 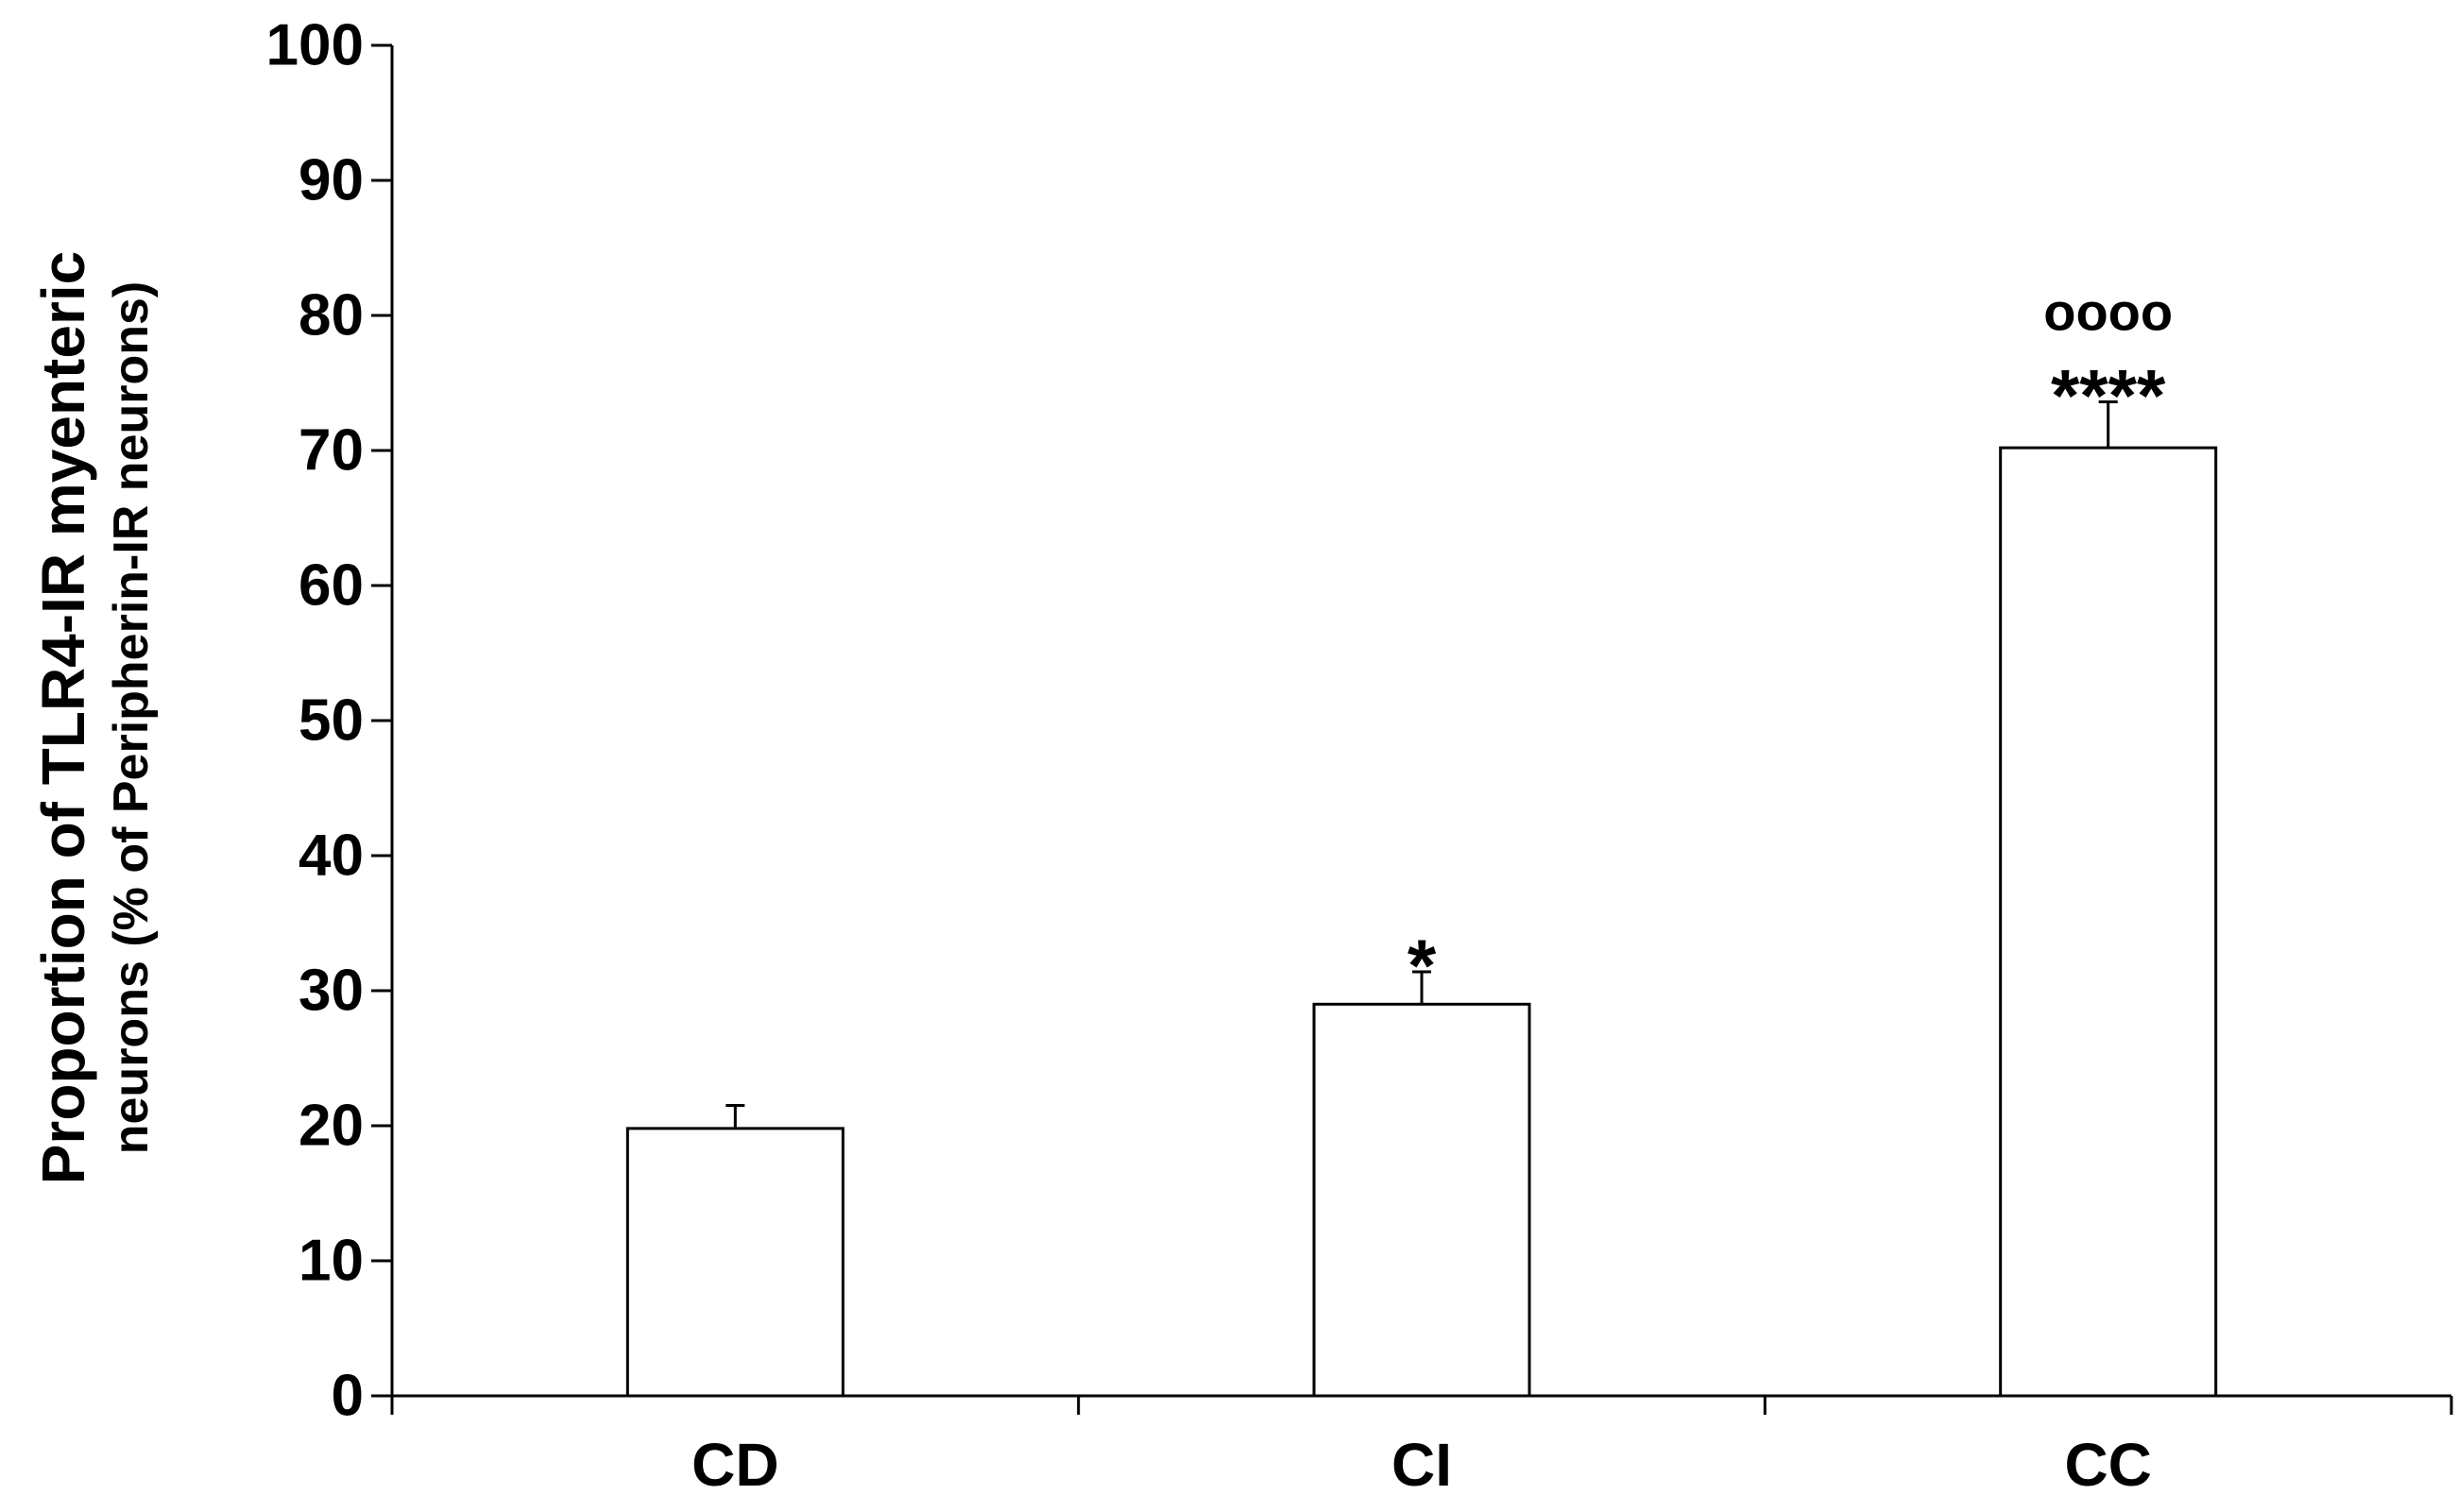 I want to click on x-tick-label: CD, so click(x=734, y=1465).